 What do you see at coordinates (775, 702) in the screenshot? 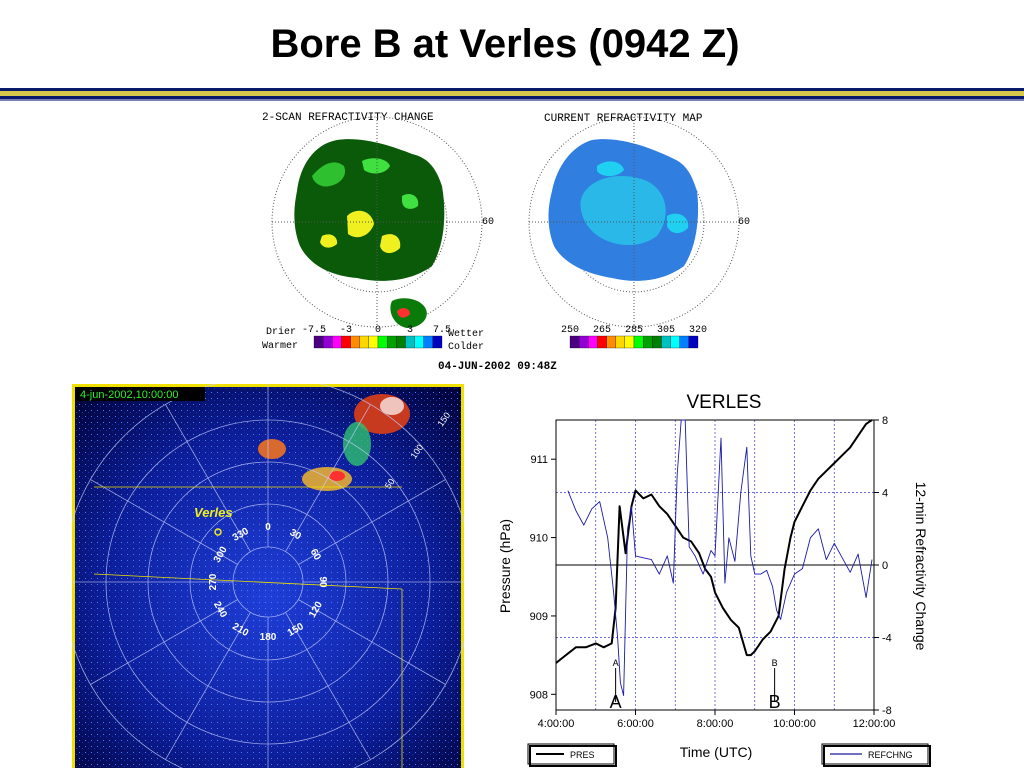
I see `annotation-label: B` at bounding box center [775, 702].